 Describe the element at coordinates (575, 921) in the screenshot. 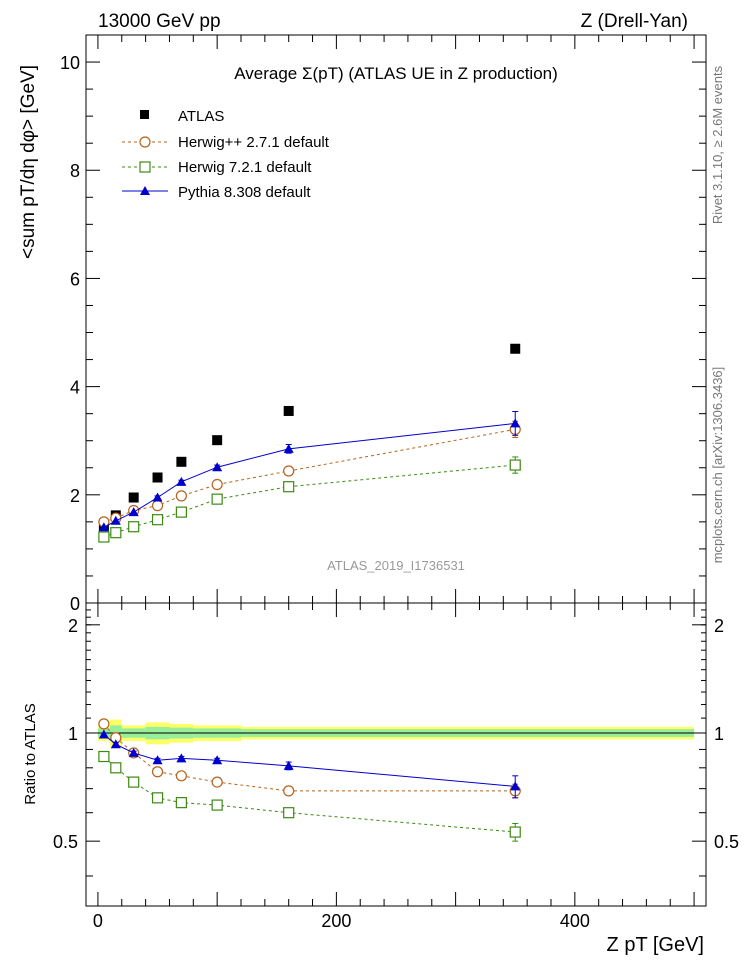

I see `x-tick-label: 400` at that location.